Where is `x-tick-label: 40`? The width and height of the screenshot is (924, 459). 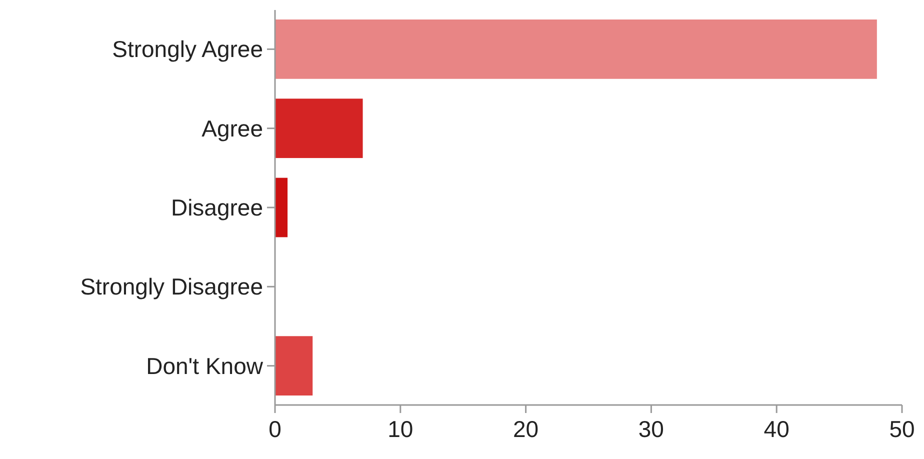 x-tick-label: 40 is located at coordinates (777, 429).